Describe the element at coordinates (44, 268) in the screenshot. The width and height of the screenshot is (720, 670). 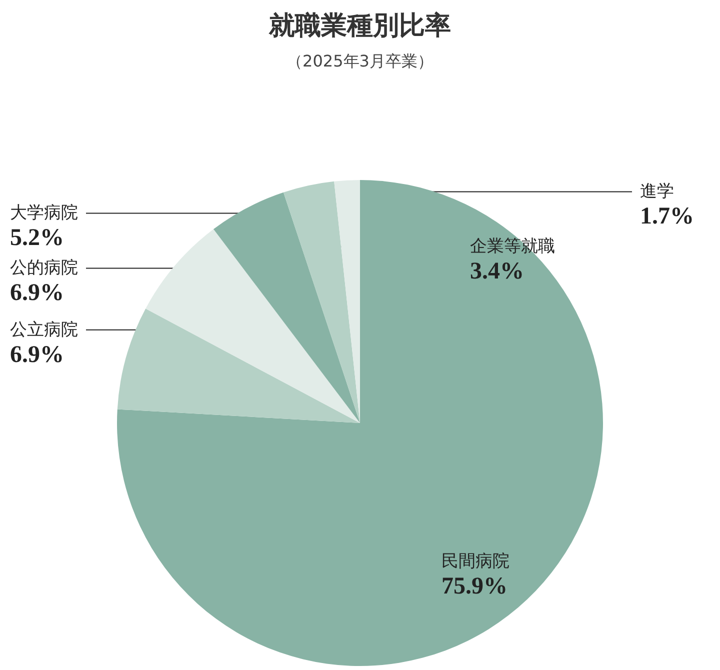
I see `slice-label: 公的病院` at that location.